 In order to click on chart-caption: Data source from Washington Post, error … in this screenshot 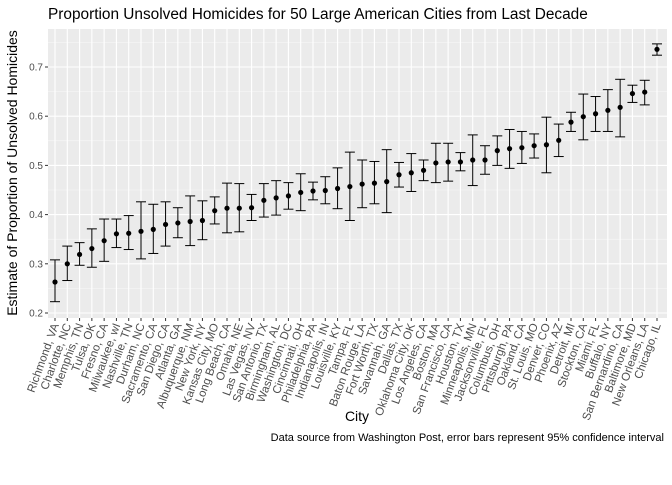, I will do `click(467, 438)`.